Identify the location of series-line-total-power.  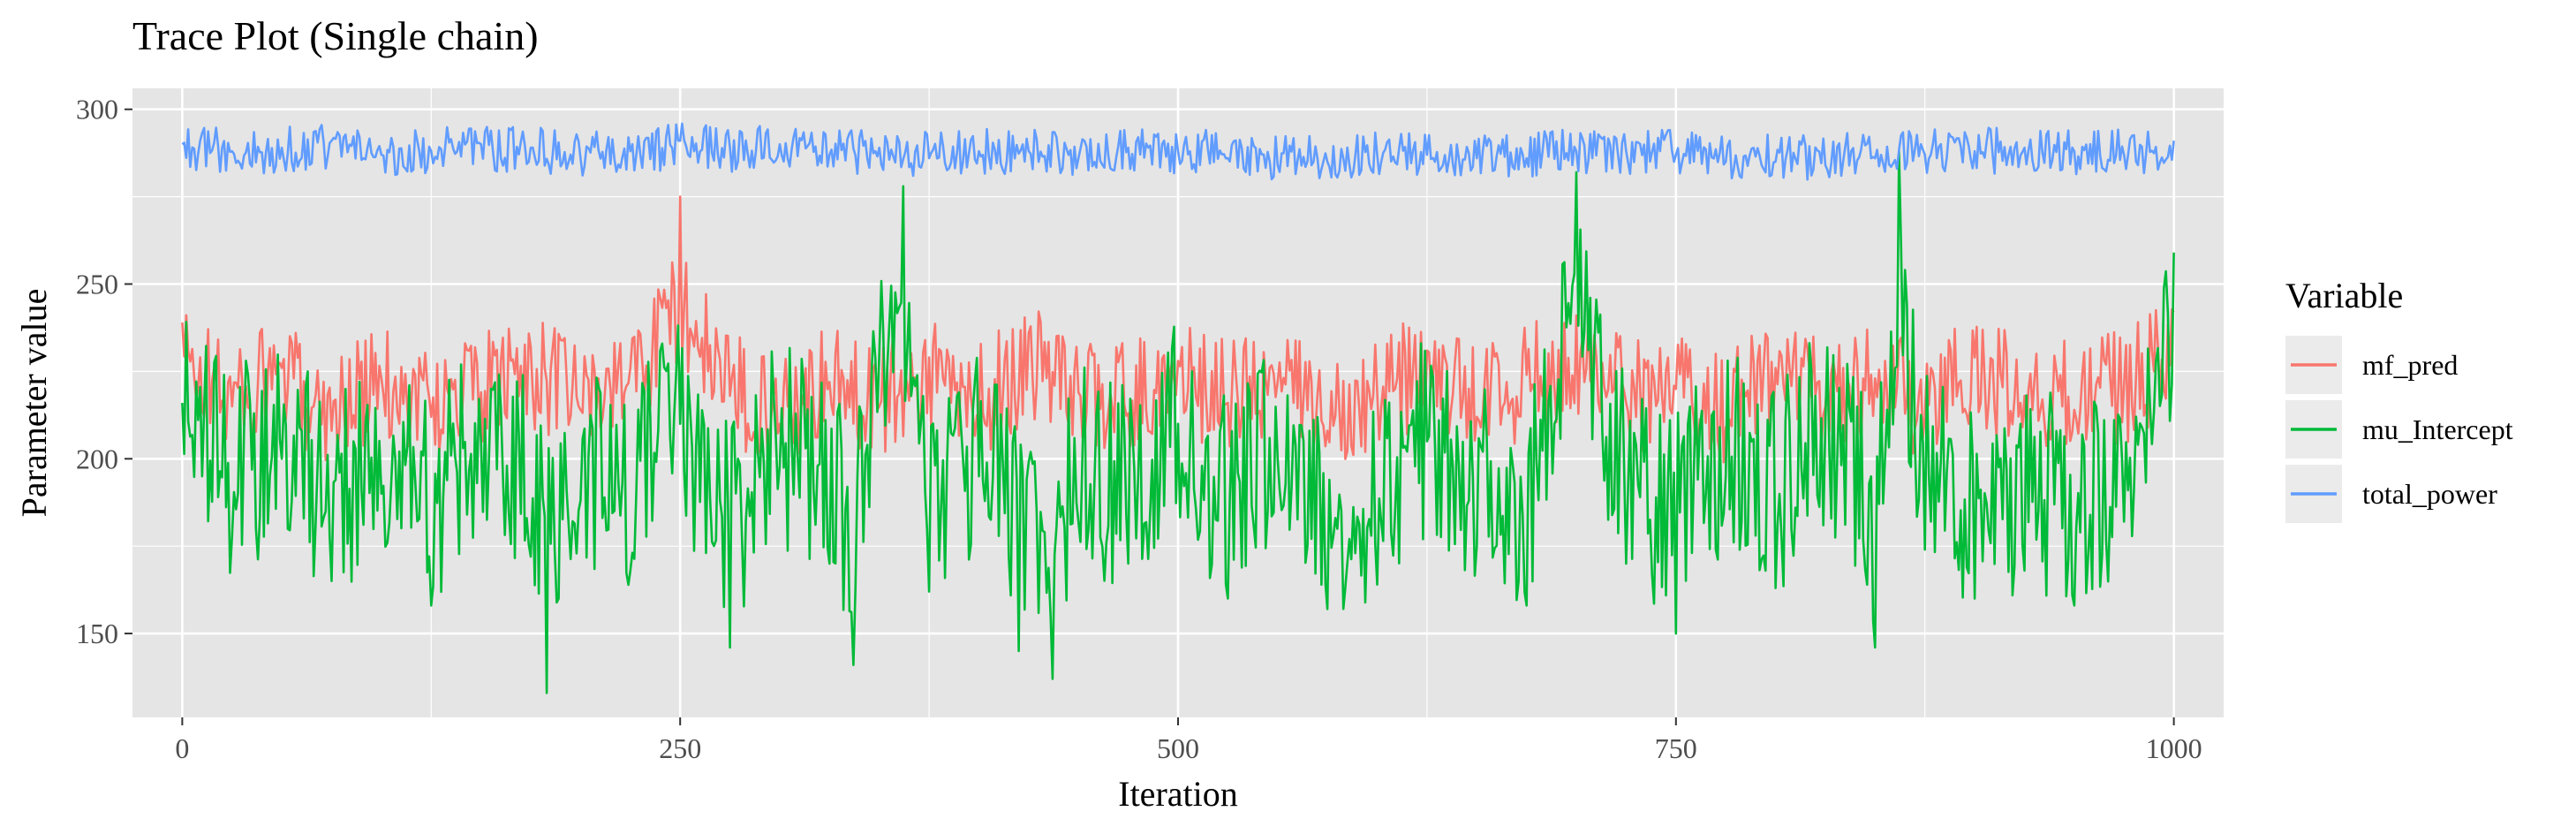
(1178, 152).